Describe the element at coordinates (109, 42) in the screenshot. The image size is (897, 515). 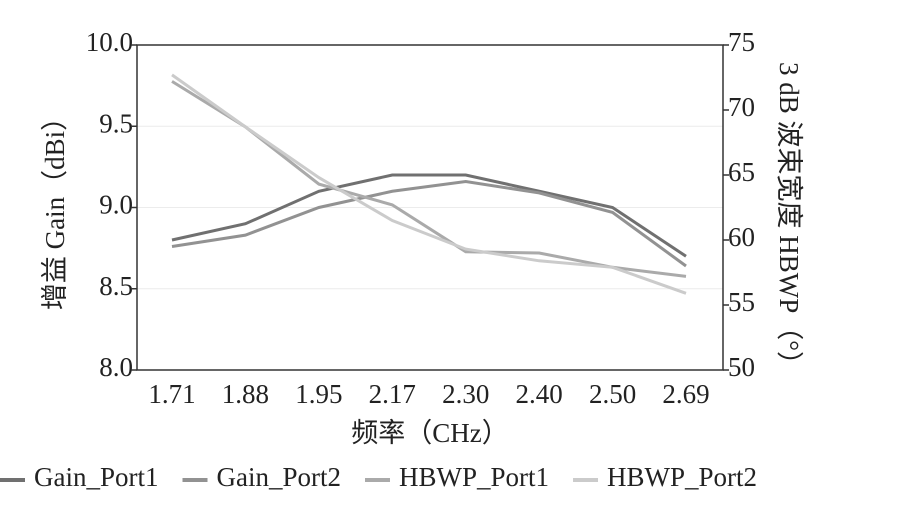
I see `y-tick-label: 10.0` at that location.